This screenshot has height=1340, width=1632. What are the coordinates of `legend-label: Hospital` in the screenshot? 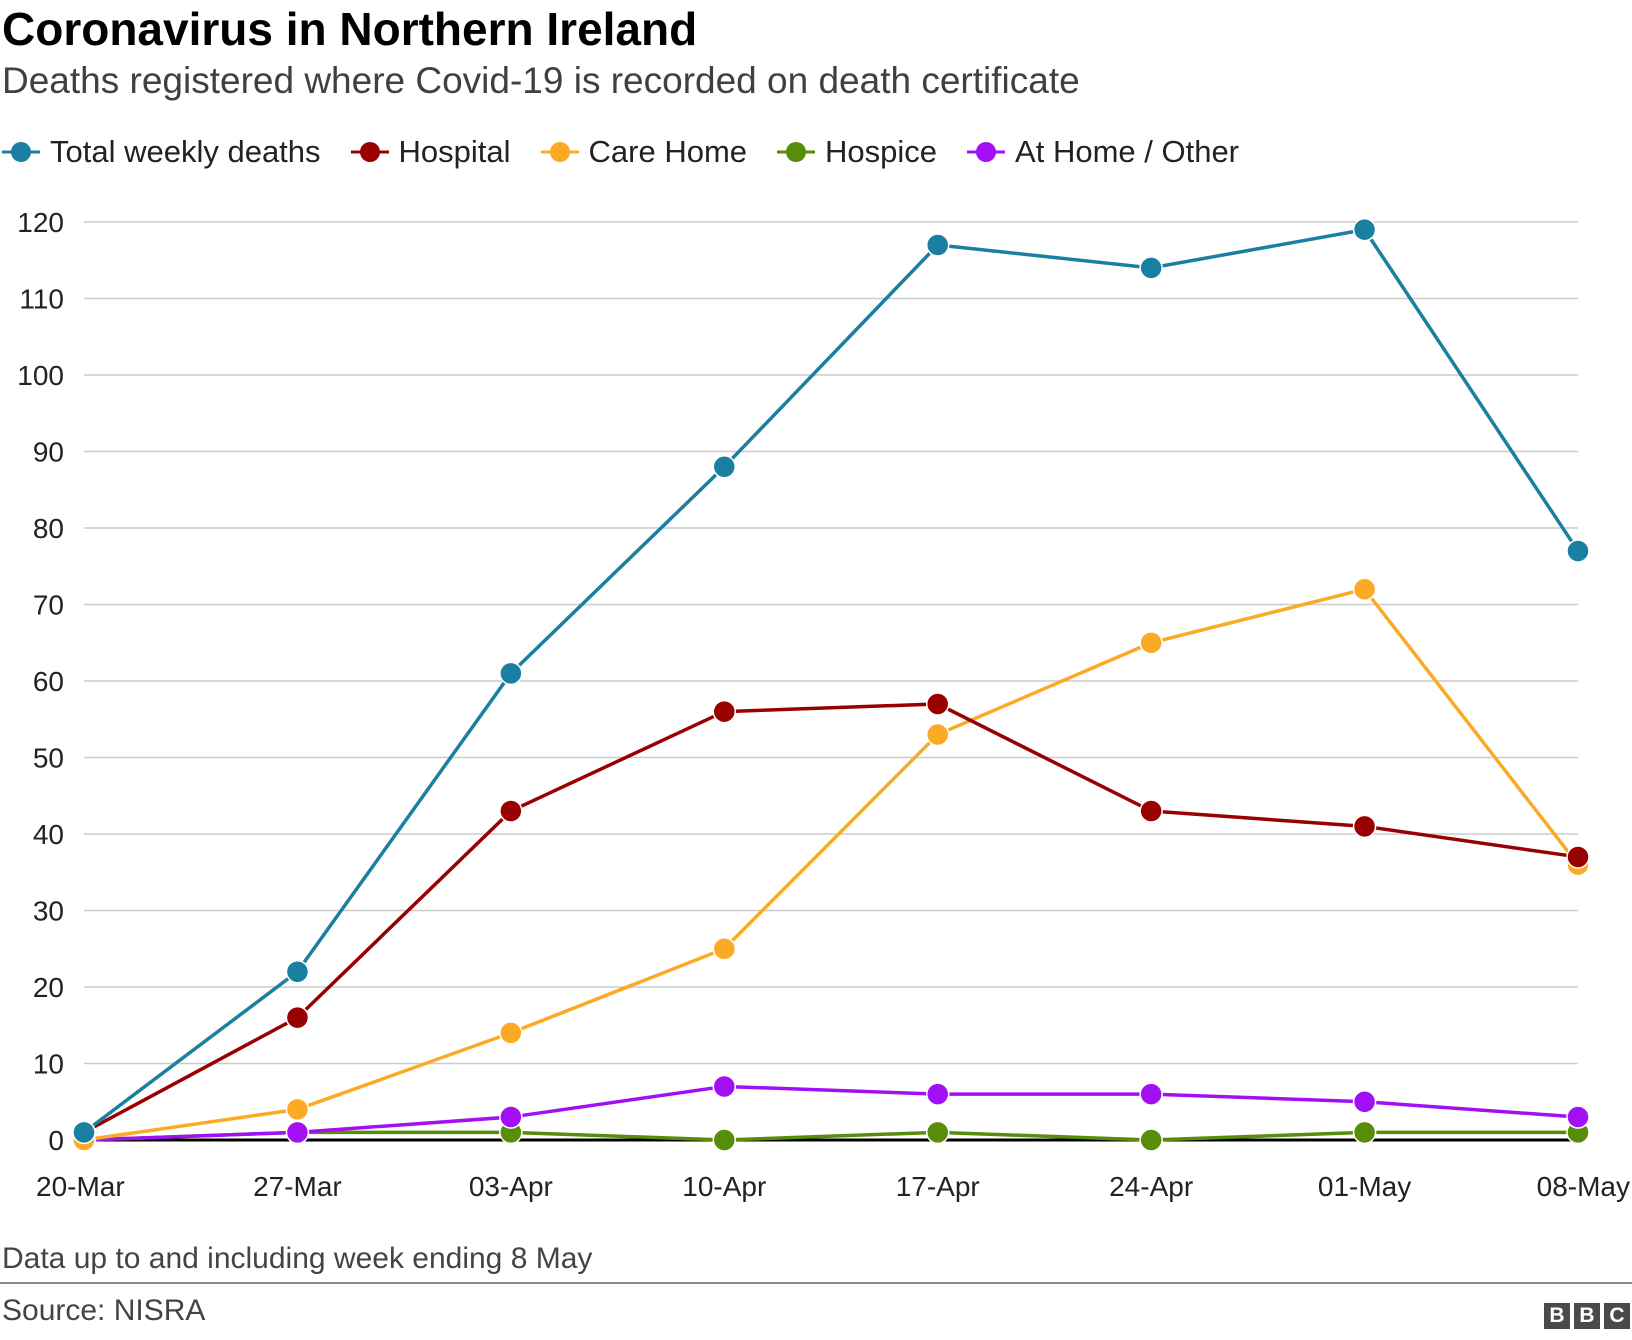 It's located at (454, 151).